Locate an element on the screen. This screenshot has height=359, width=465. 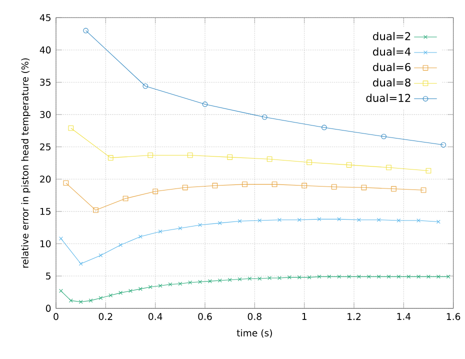
x-tick-label: 1.4 is located at coordinates (404, 316).